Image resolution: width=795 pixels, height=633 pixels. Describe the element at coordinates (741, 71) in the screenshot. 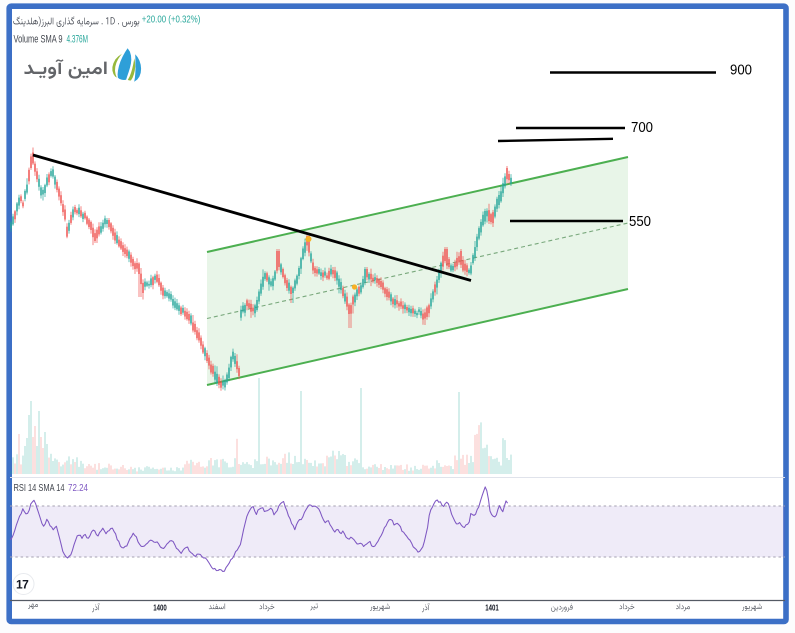

I see `svg-text: 900` at that location.